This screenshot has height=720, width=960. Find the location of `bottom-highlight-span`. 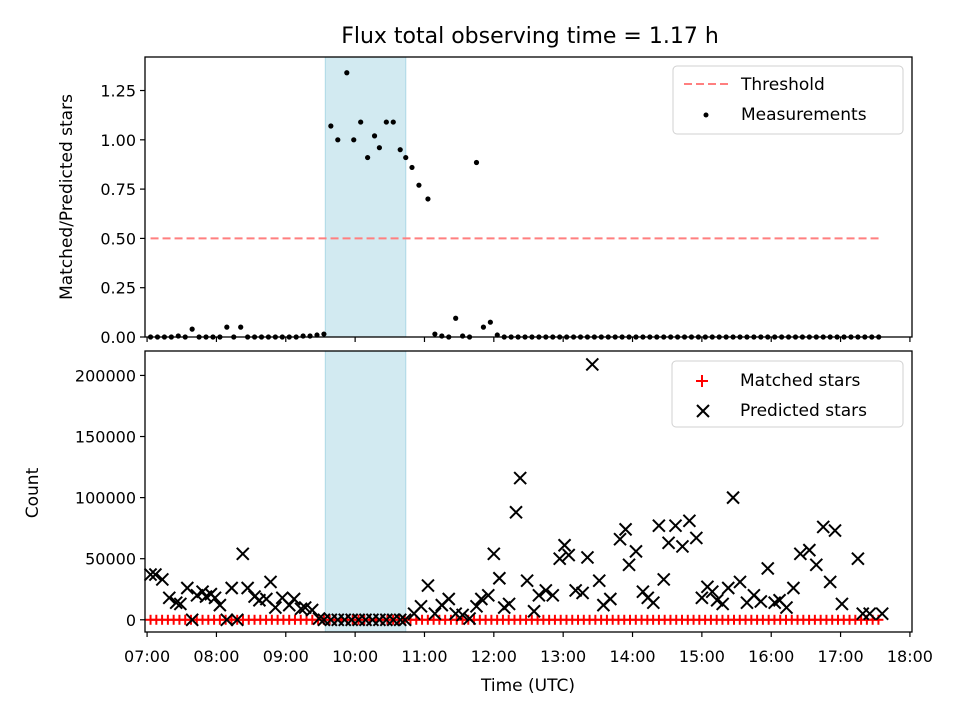

bottom-highlight-span is located at coordinates (365, 491).